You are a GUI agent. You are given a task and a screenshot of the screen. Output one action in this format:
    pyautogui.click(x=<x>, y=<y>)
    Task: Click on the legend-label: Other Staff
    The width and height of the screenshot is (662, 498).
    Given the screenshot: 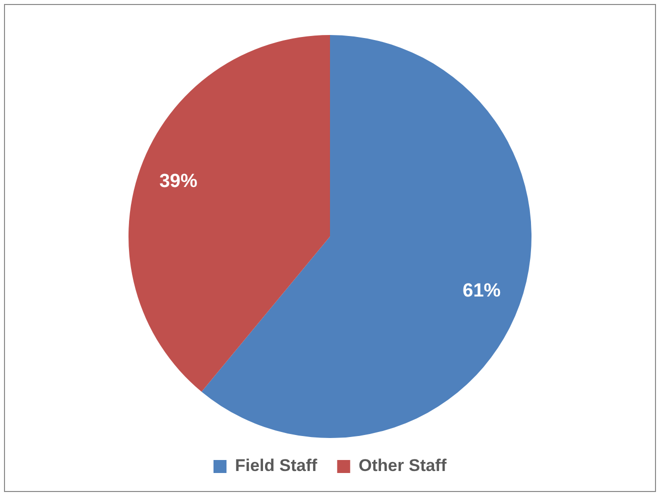 What is the action you would take?
    pyautogui.click(x=402, y=466)
    